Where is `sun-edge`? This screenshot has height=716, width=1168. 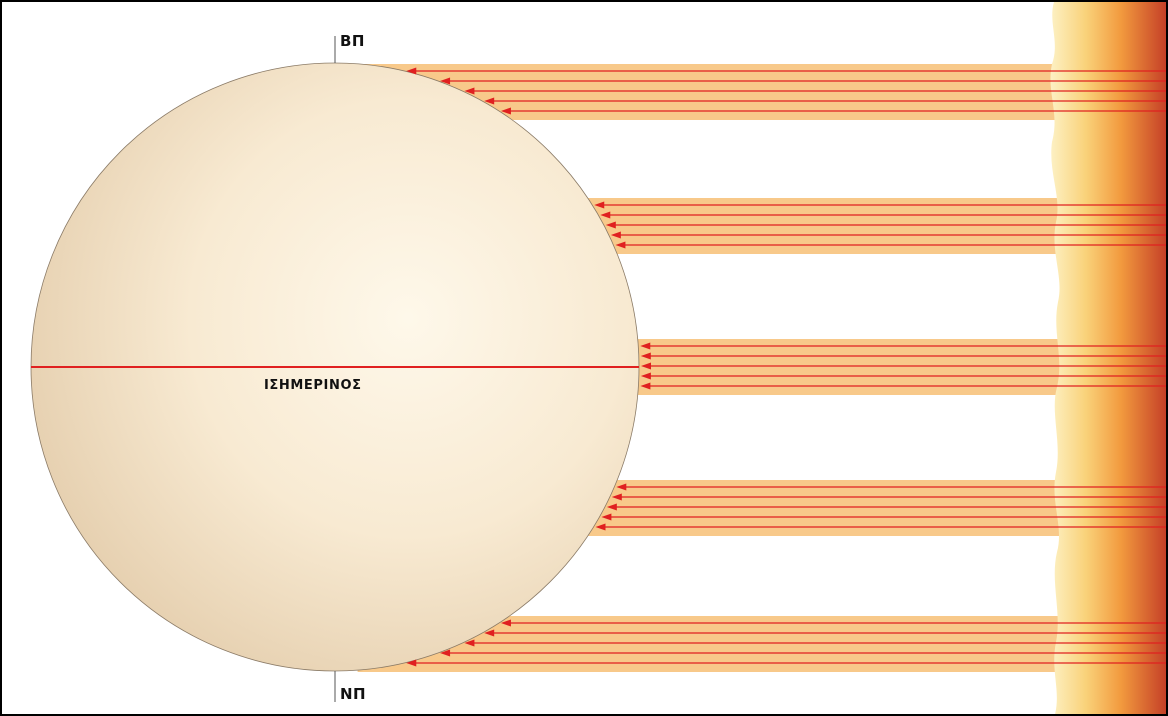
sun-edge is located at coordinates (1108, 358).